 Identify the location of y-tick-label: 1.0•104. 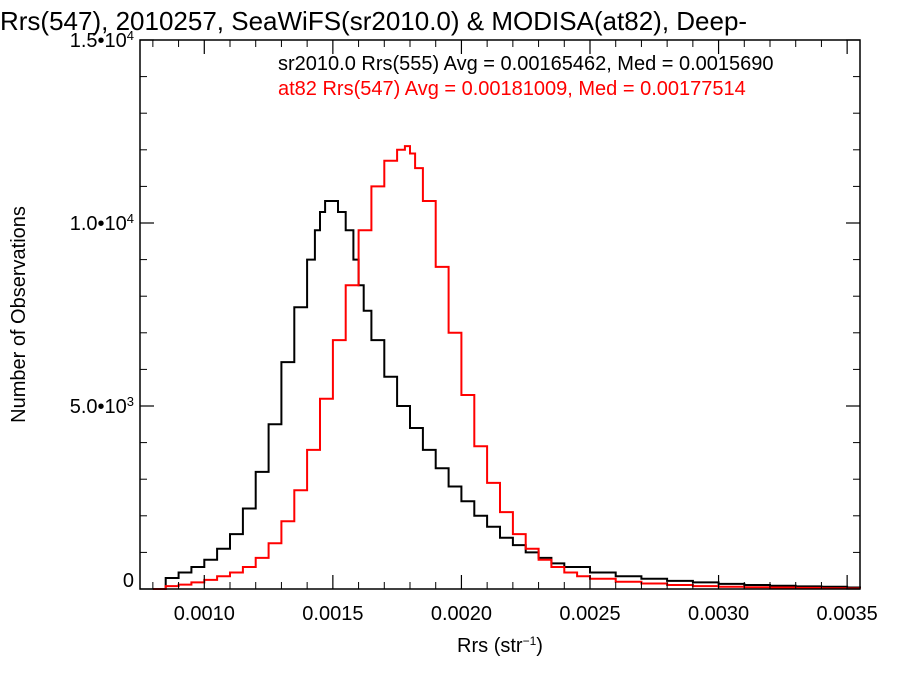
(102, 223).